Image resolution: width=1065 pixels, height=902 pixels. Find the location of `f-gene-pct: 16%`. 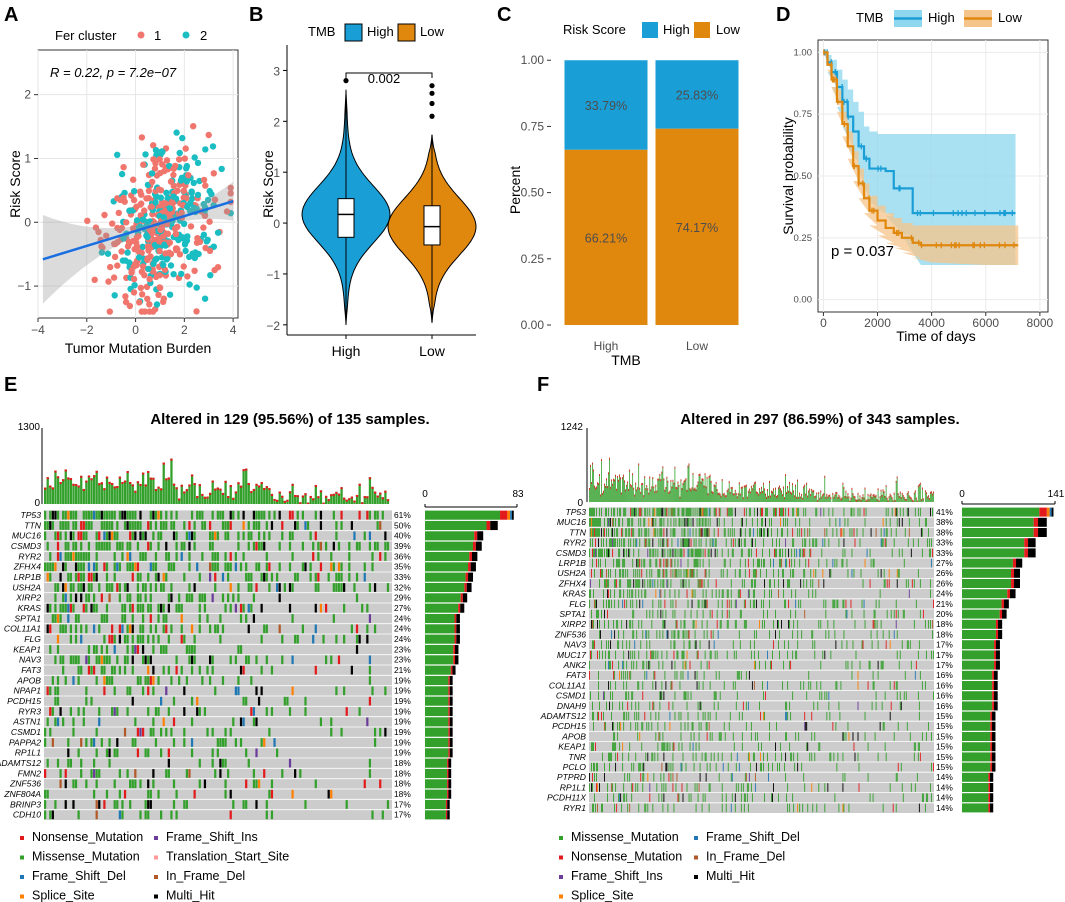

f-gene-pct: 16% is located at coordinates (944, 675).